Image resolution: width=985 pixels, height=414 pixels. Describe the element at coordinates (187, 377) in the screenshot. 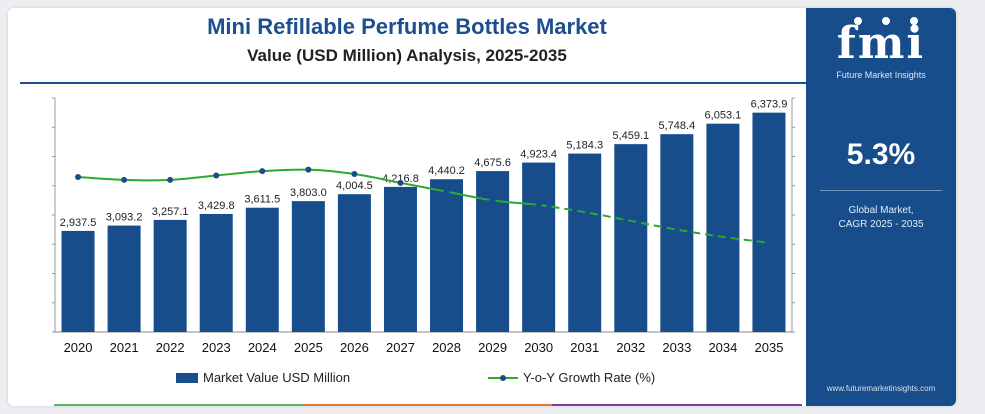

I see `legend-bar-swatch` at that location.